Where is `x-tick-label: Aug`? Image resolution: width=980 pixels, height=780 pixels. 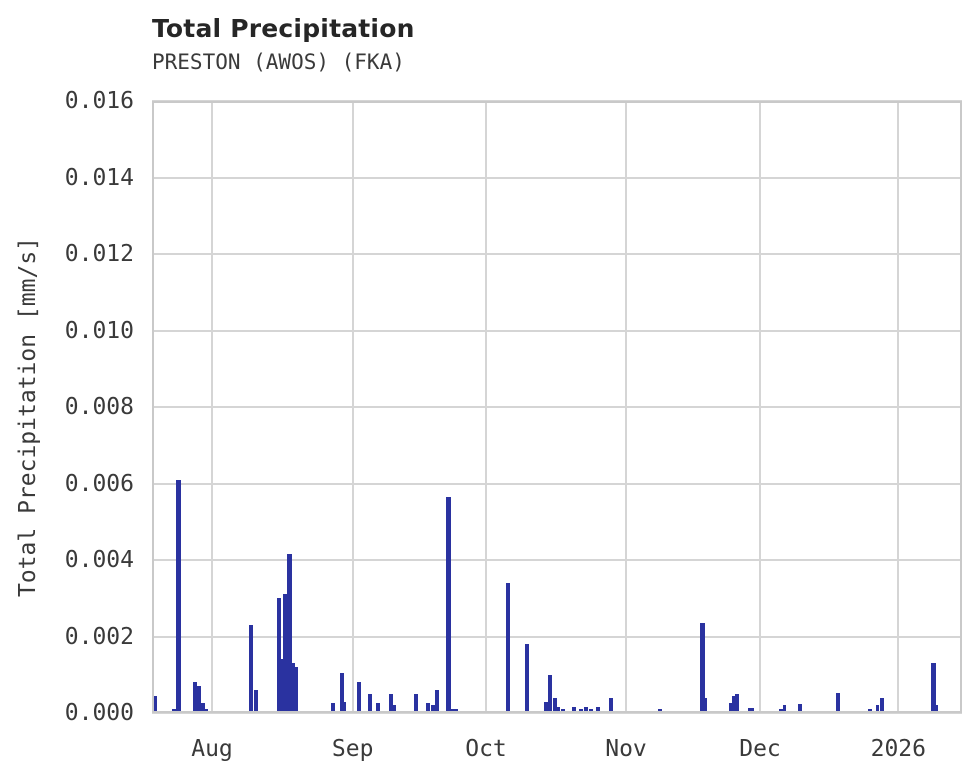
x-tick-label: Aug is located at coordinates (212, 749).